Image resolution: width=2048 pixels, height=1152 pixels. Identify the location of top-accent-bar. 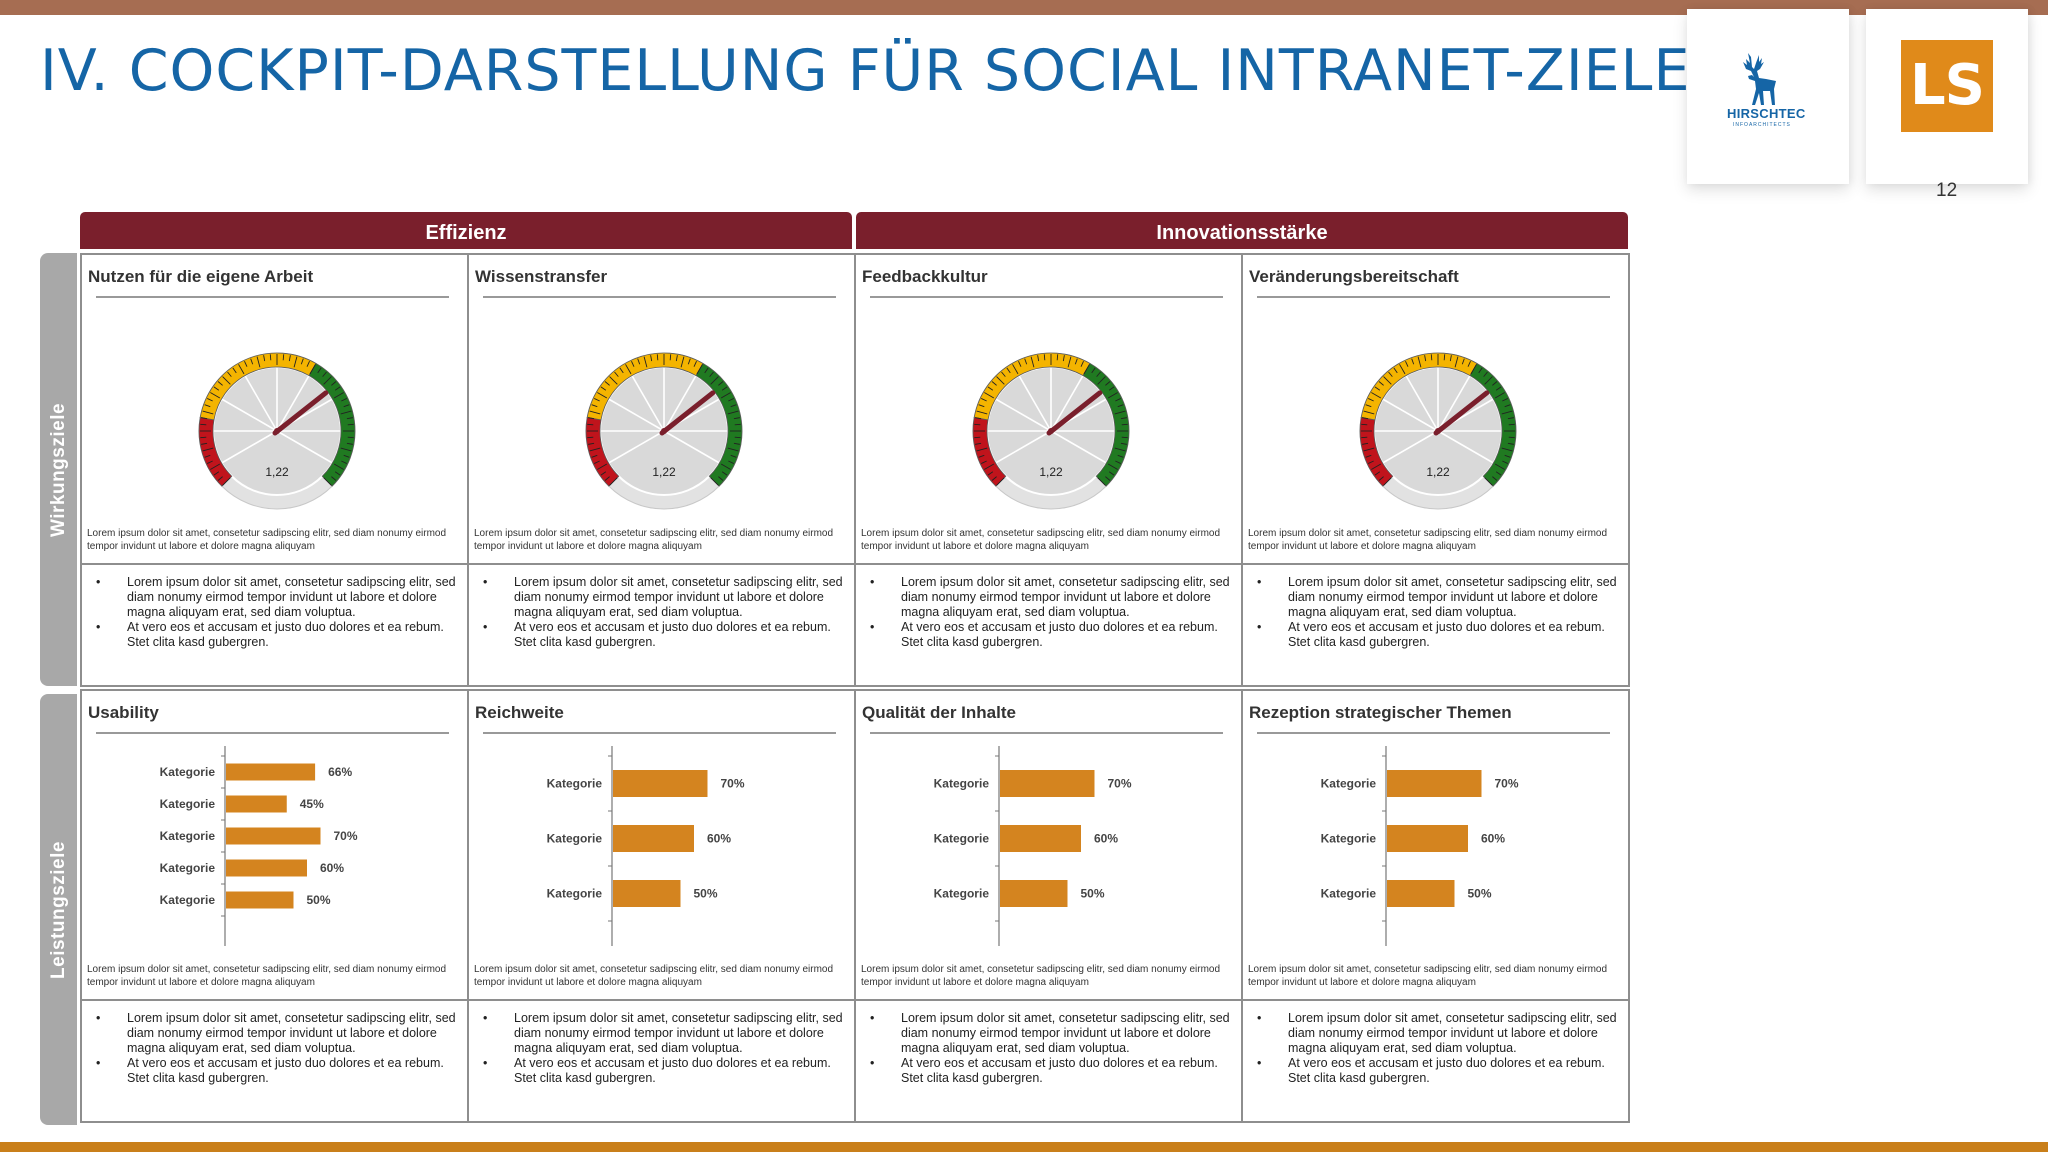
(1024, 7).